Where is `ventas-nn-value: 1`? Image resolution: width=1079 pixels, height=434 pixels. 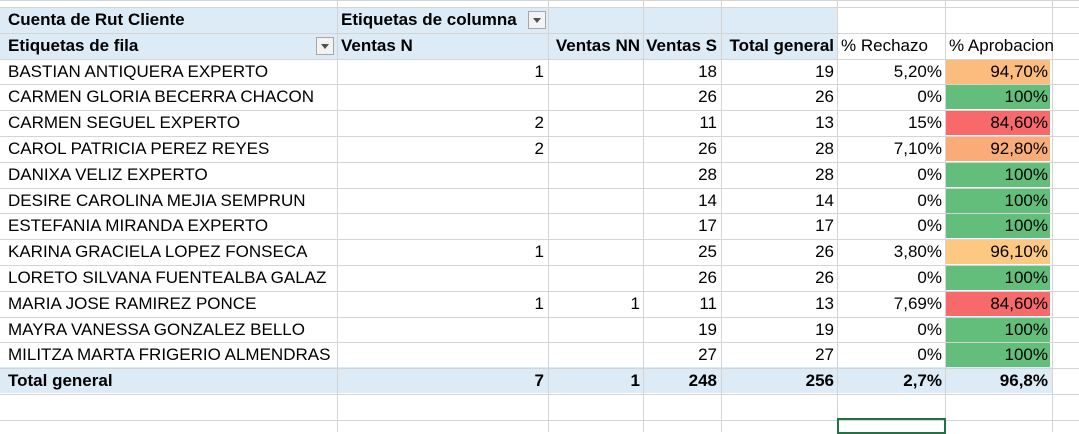
ventas-nn-value: 1 is located at coordinates (635, 303).